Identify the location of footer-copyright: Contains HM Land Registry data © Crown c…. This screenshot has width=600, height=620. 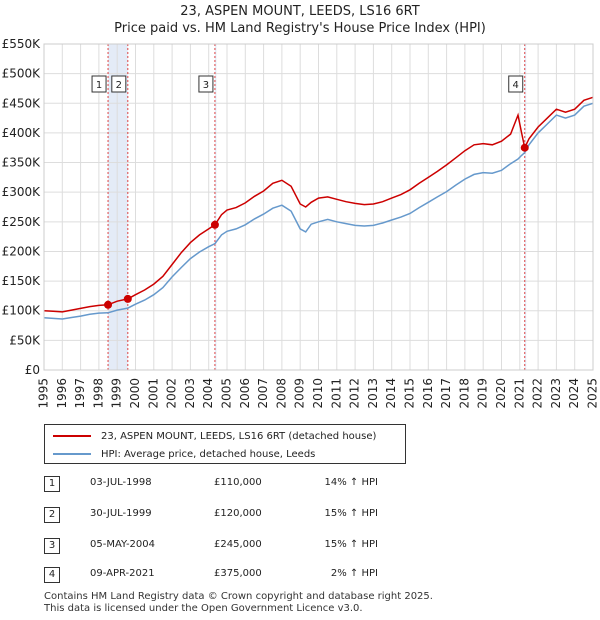
(238, 596).